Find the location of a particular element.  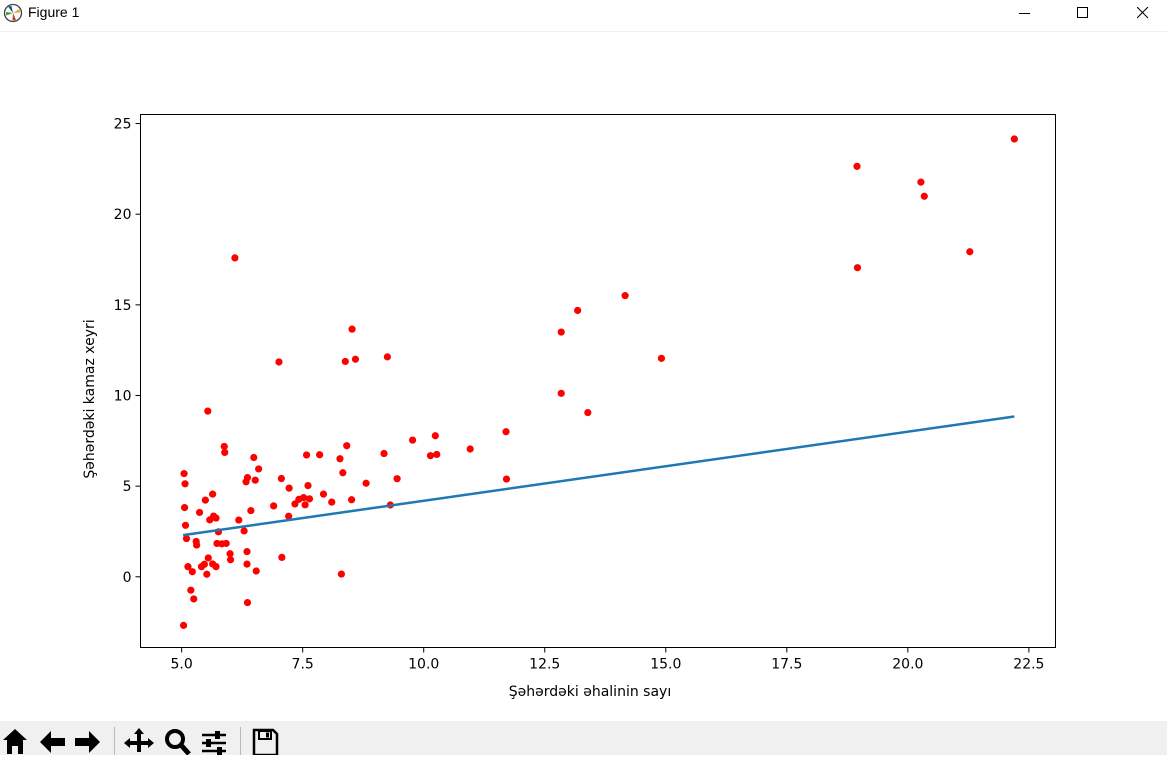

home-button is located at coordinates (15, 739).